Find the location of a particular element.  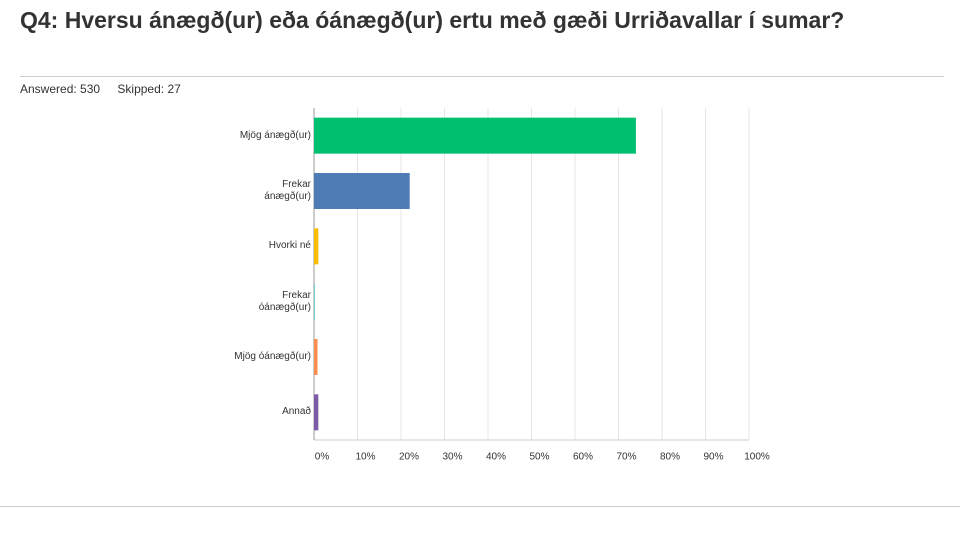

x-tick-label: 80% is located at coordinates (670, 457).